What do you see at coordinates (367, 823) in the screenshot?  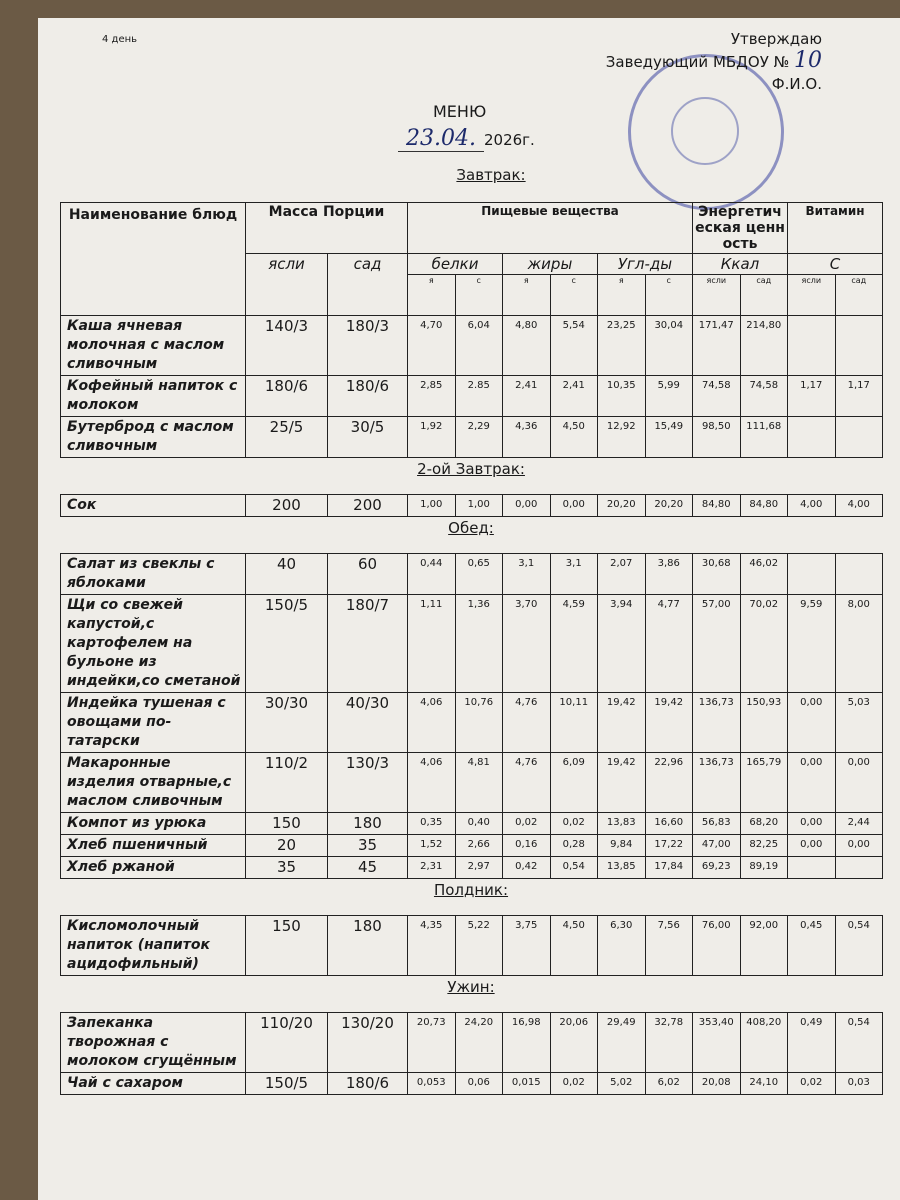 I see `mass-kindergarten: 180` at bounding box center [367, 823].